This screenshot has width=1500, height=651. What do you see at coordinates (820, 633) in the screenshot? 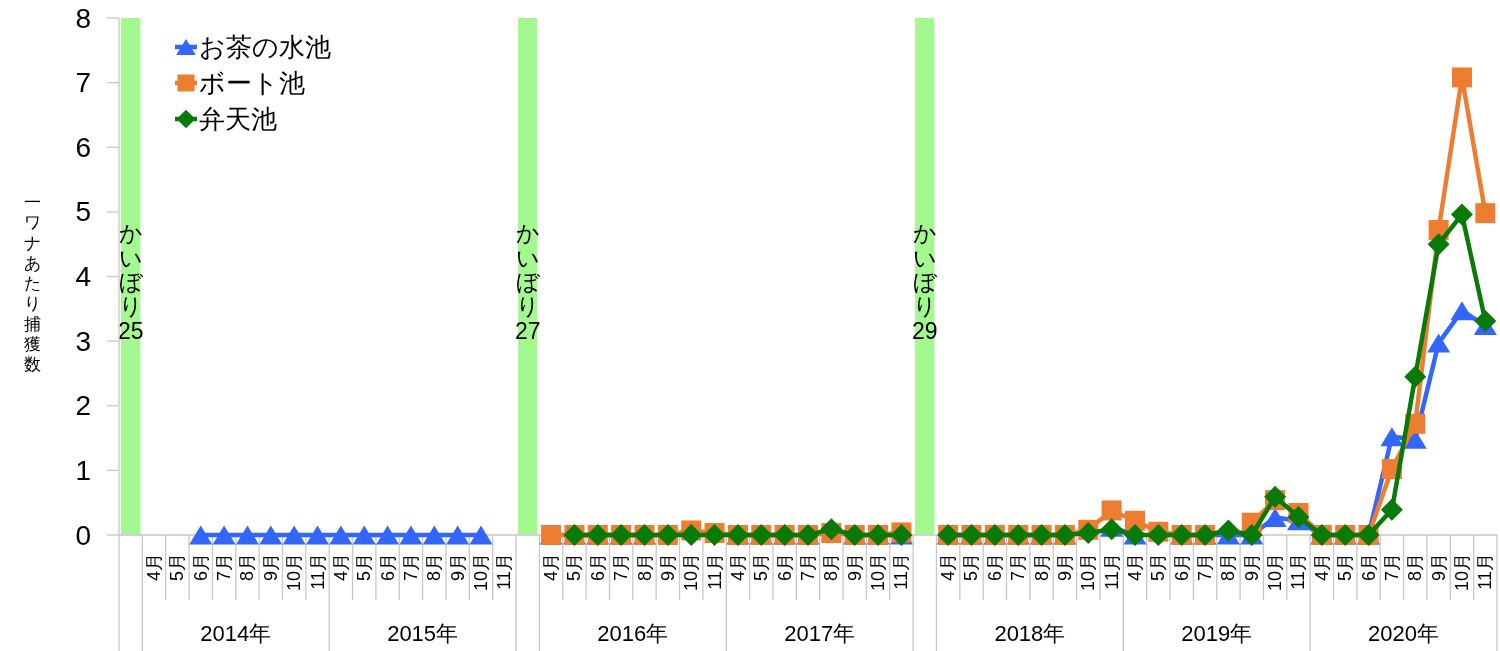
I see `text: 2017年` at bounding box center [820, 633].